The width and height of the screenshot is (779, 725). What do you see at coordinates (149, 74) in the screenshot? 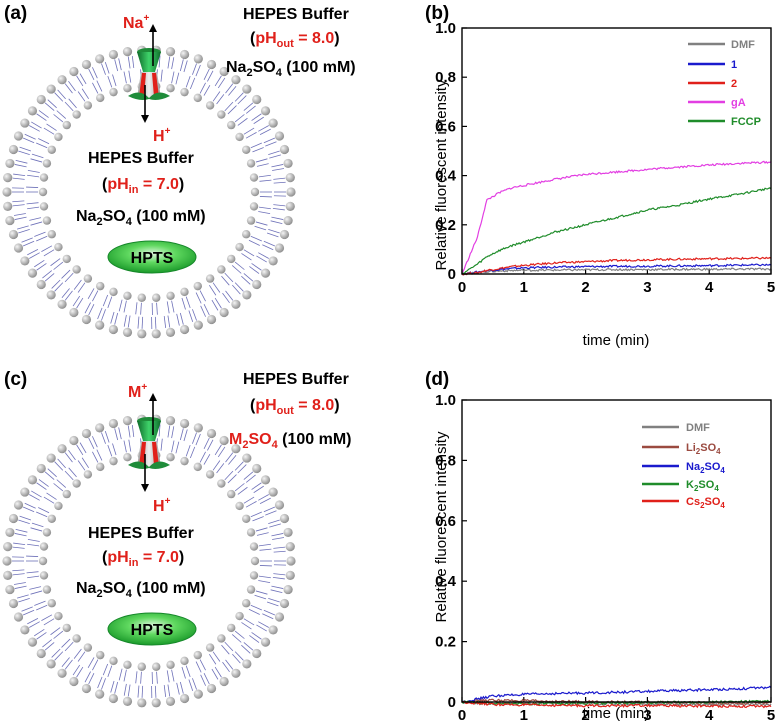
I see `channel-a` at bounding box center [149, 74].